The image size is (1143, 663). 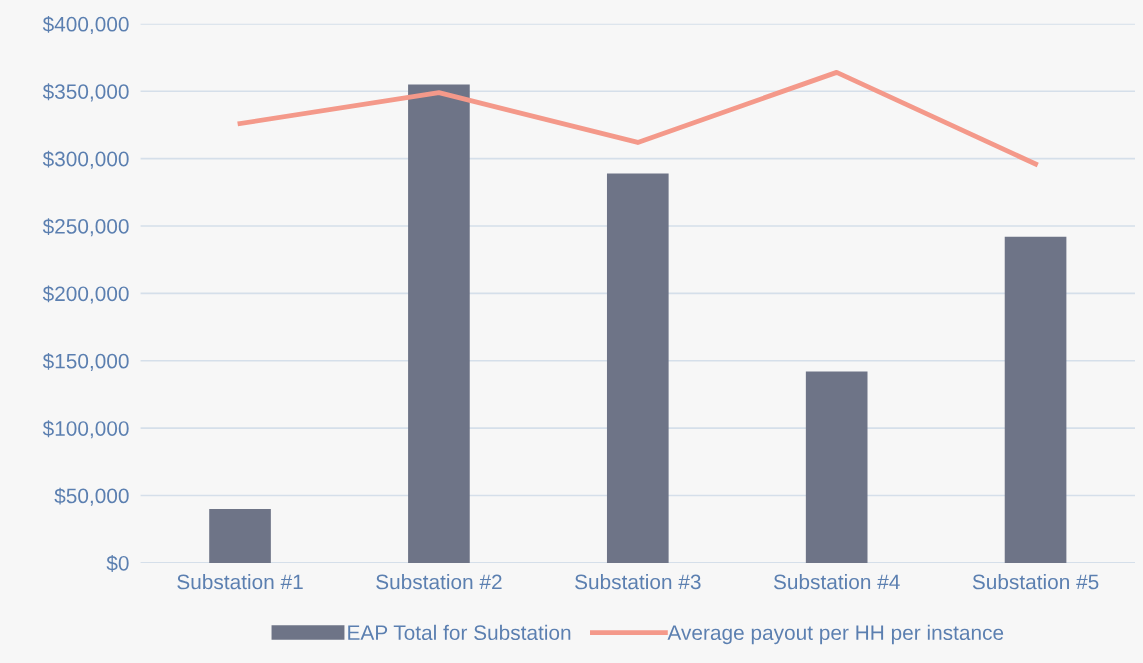 I want to click on x-tick-label: Substation #2, so click(x=439, y=582).